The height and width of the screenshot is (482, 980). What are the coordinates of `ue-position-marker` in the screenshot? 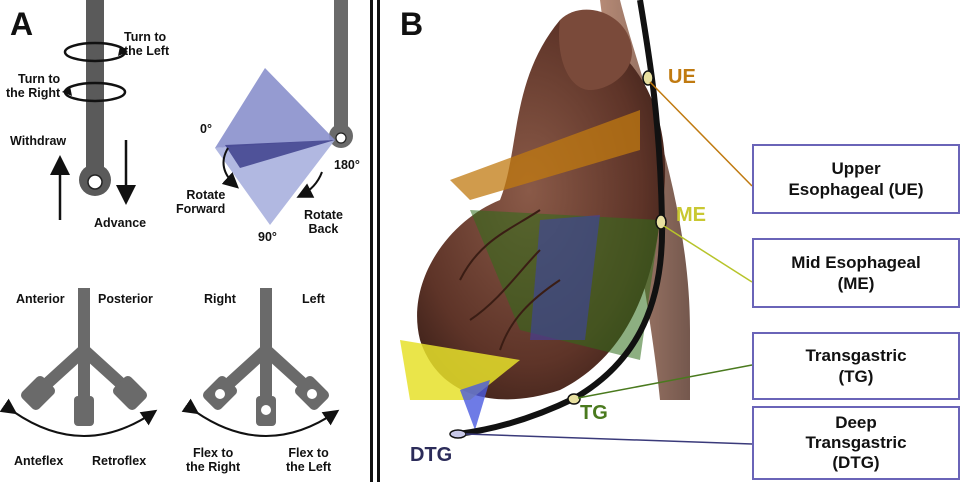 It's located at (648, 78).